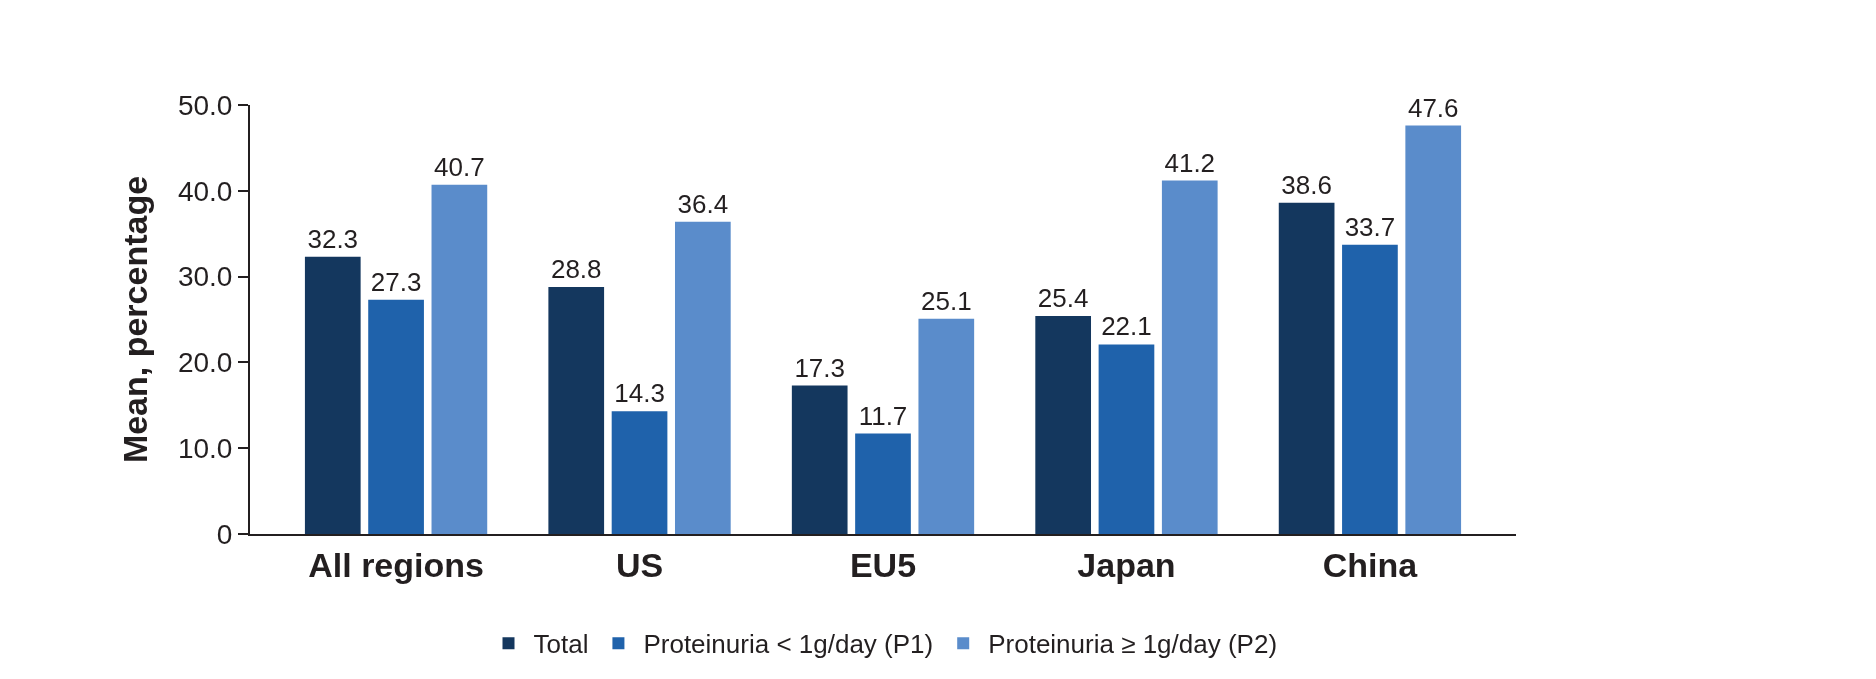 This screenshot has width=1876, height=679. What do you see at coordinates (205, 277) in the screenshot?
I see `y-tick-label: 30.0` at bounding box center [205, 277].